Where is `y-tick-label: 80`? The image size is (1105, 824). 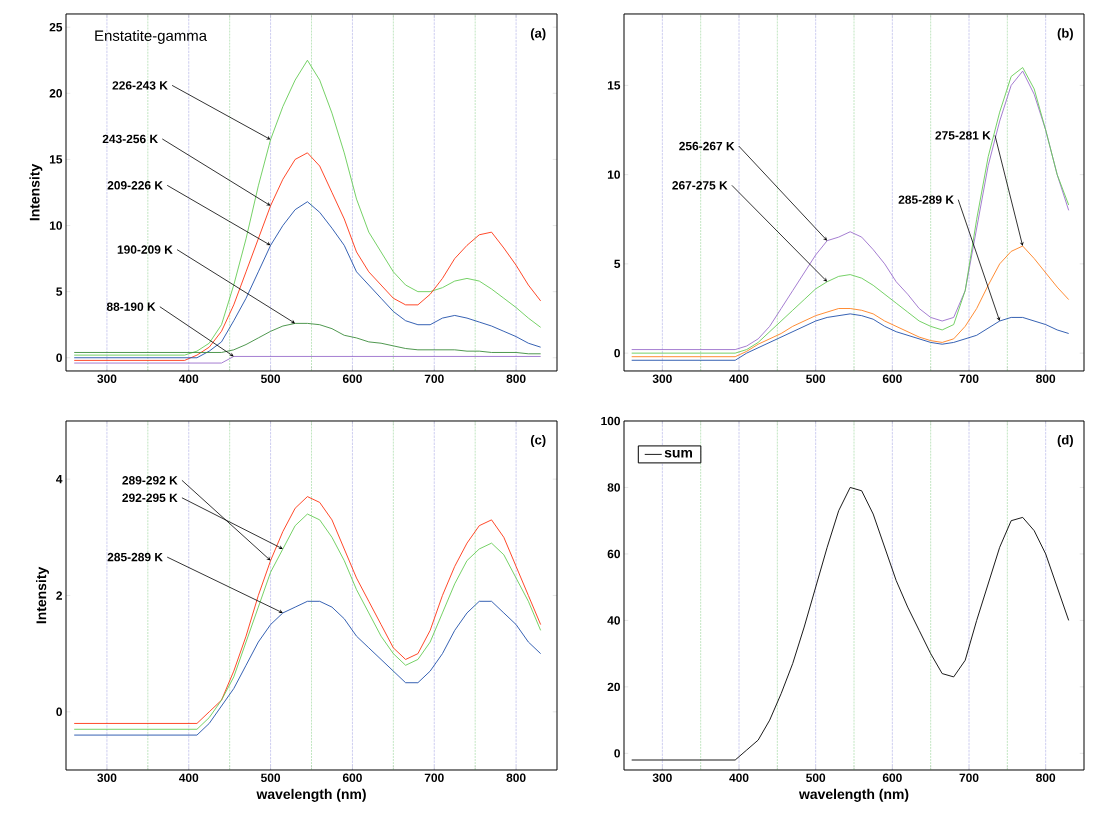
y-tick-label: 80 is located at coordinates (613, 487).